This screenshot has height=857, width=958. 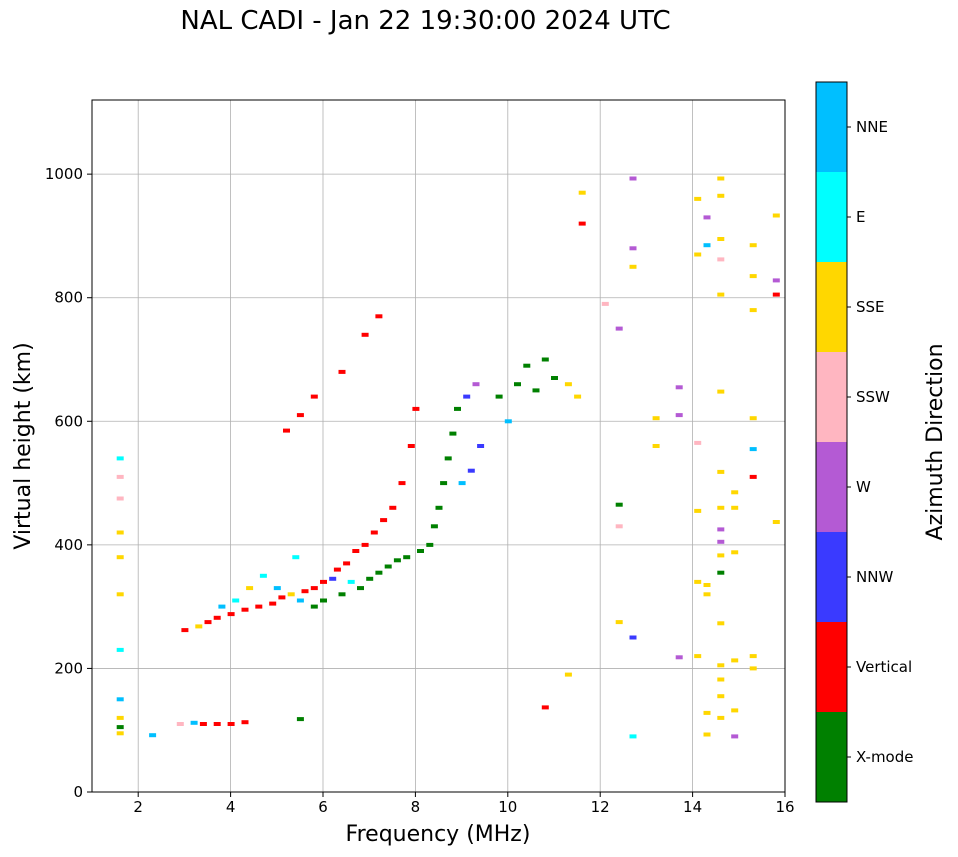 I want to click on colorbar-category-label: SSE, so click(x=870, y=307).